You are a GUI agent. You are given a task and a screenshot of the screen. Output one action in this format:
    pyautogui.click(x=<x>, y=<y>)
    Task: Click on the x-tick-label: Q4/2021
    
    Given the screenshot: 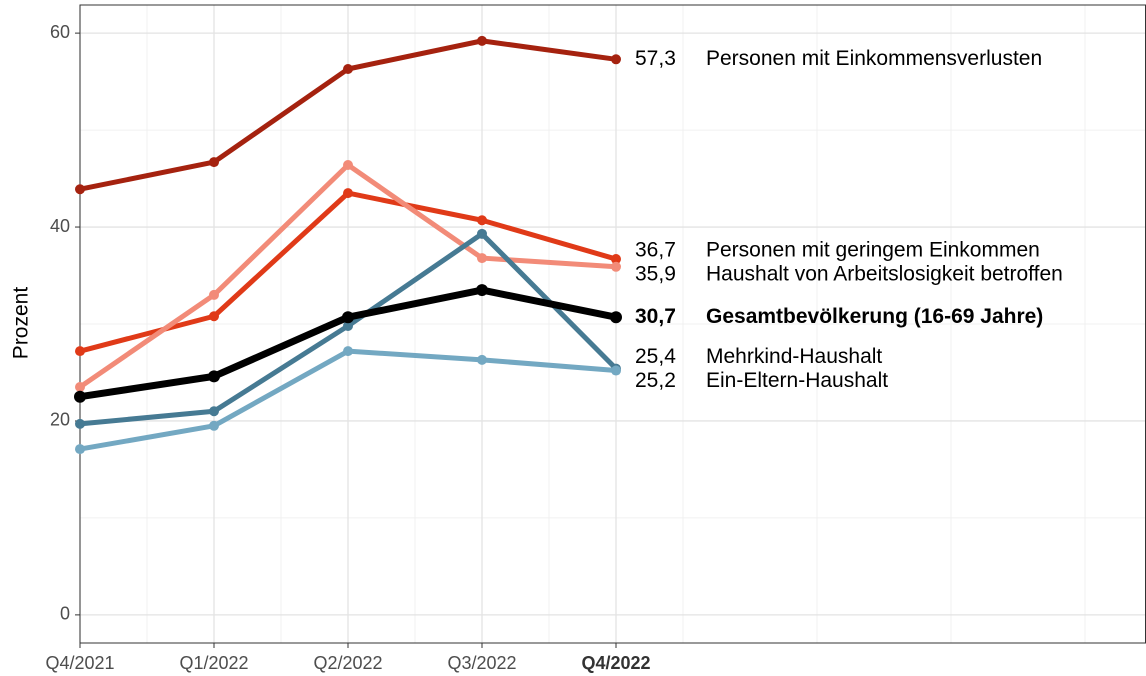 What is the action you would take?
    pyautogui.click(x=79, y=663)
    